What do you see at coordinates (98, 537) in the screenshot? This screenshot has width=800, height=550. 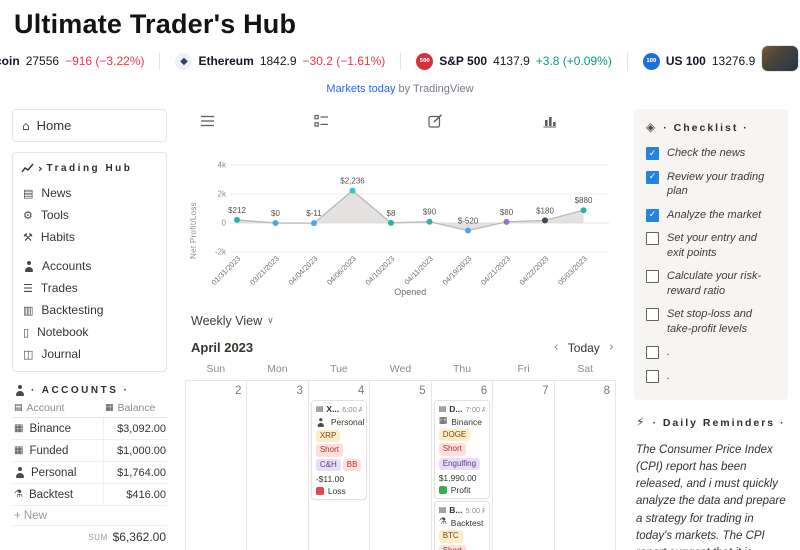 I see `sum-label: SUM` at bounding box center [98, 537].